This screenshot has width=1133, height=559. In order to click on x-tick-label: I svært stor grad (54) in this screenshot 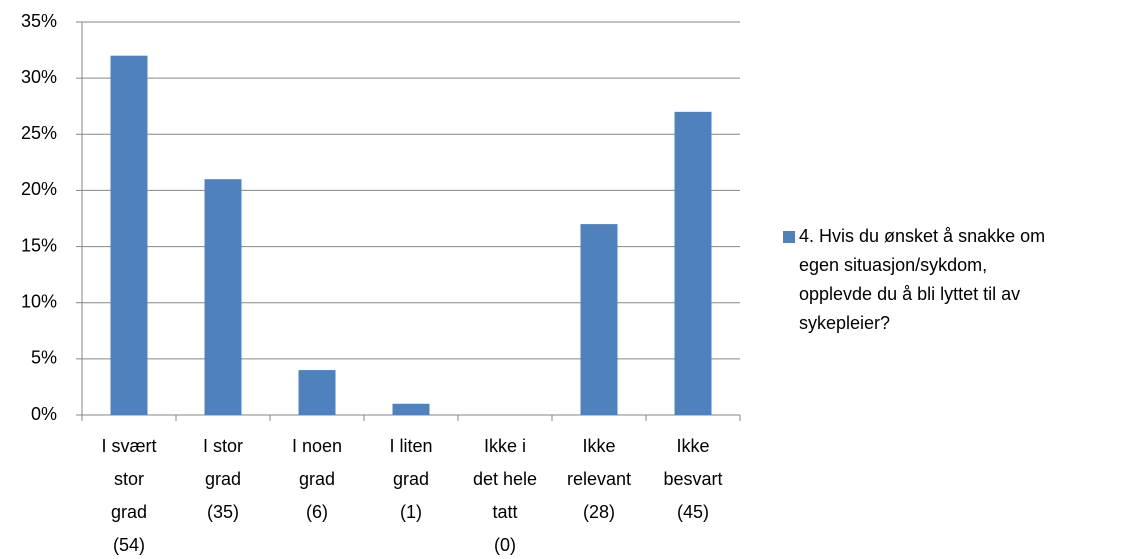, I will do `click(129, 495)`.